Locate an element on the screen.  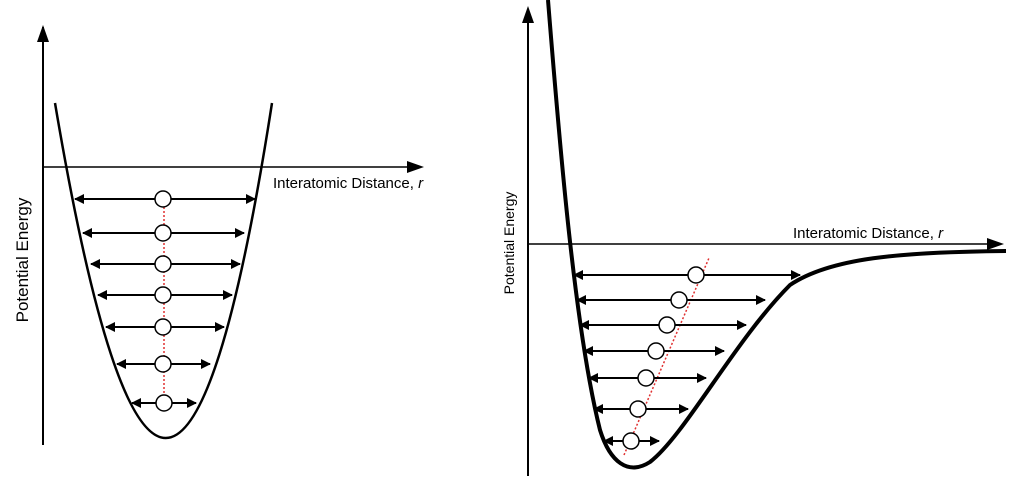
left-x-axis-label: Interatomic Distance, r is located at coordinates (348, 183).